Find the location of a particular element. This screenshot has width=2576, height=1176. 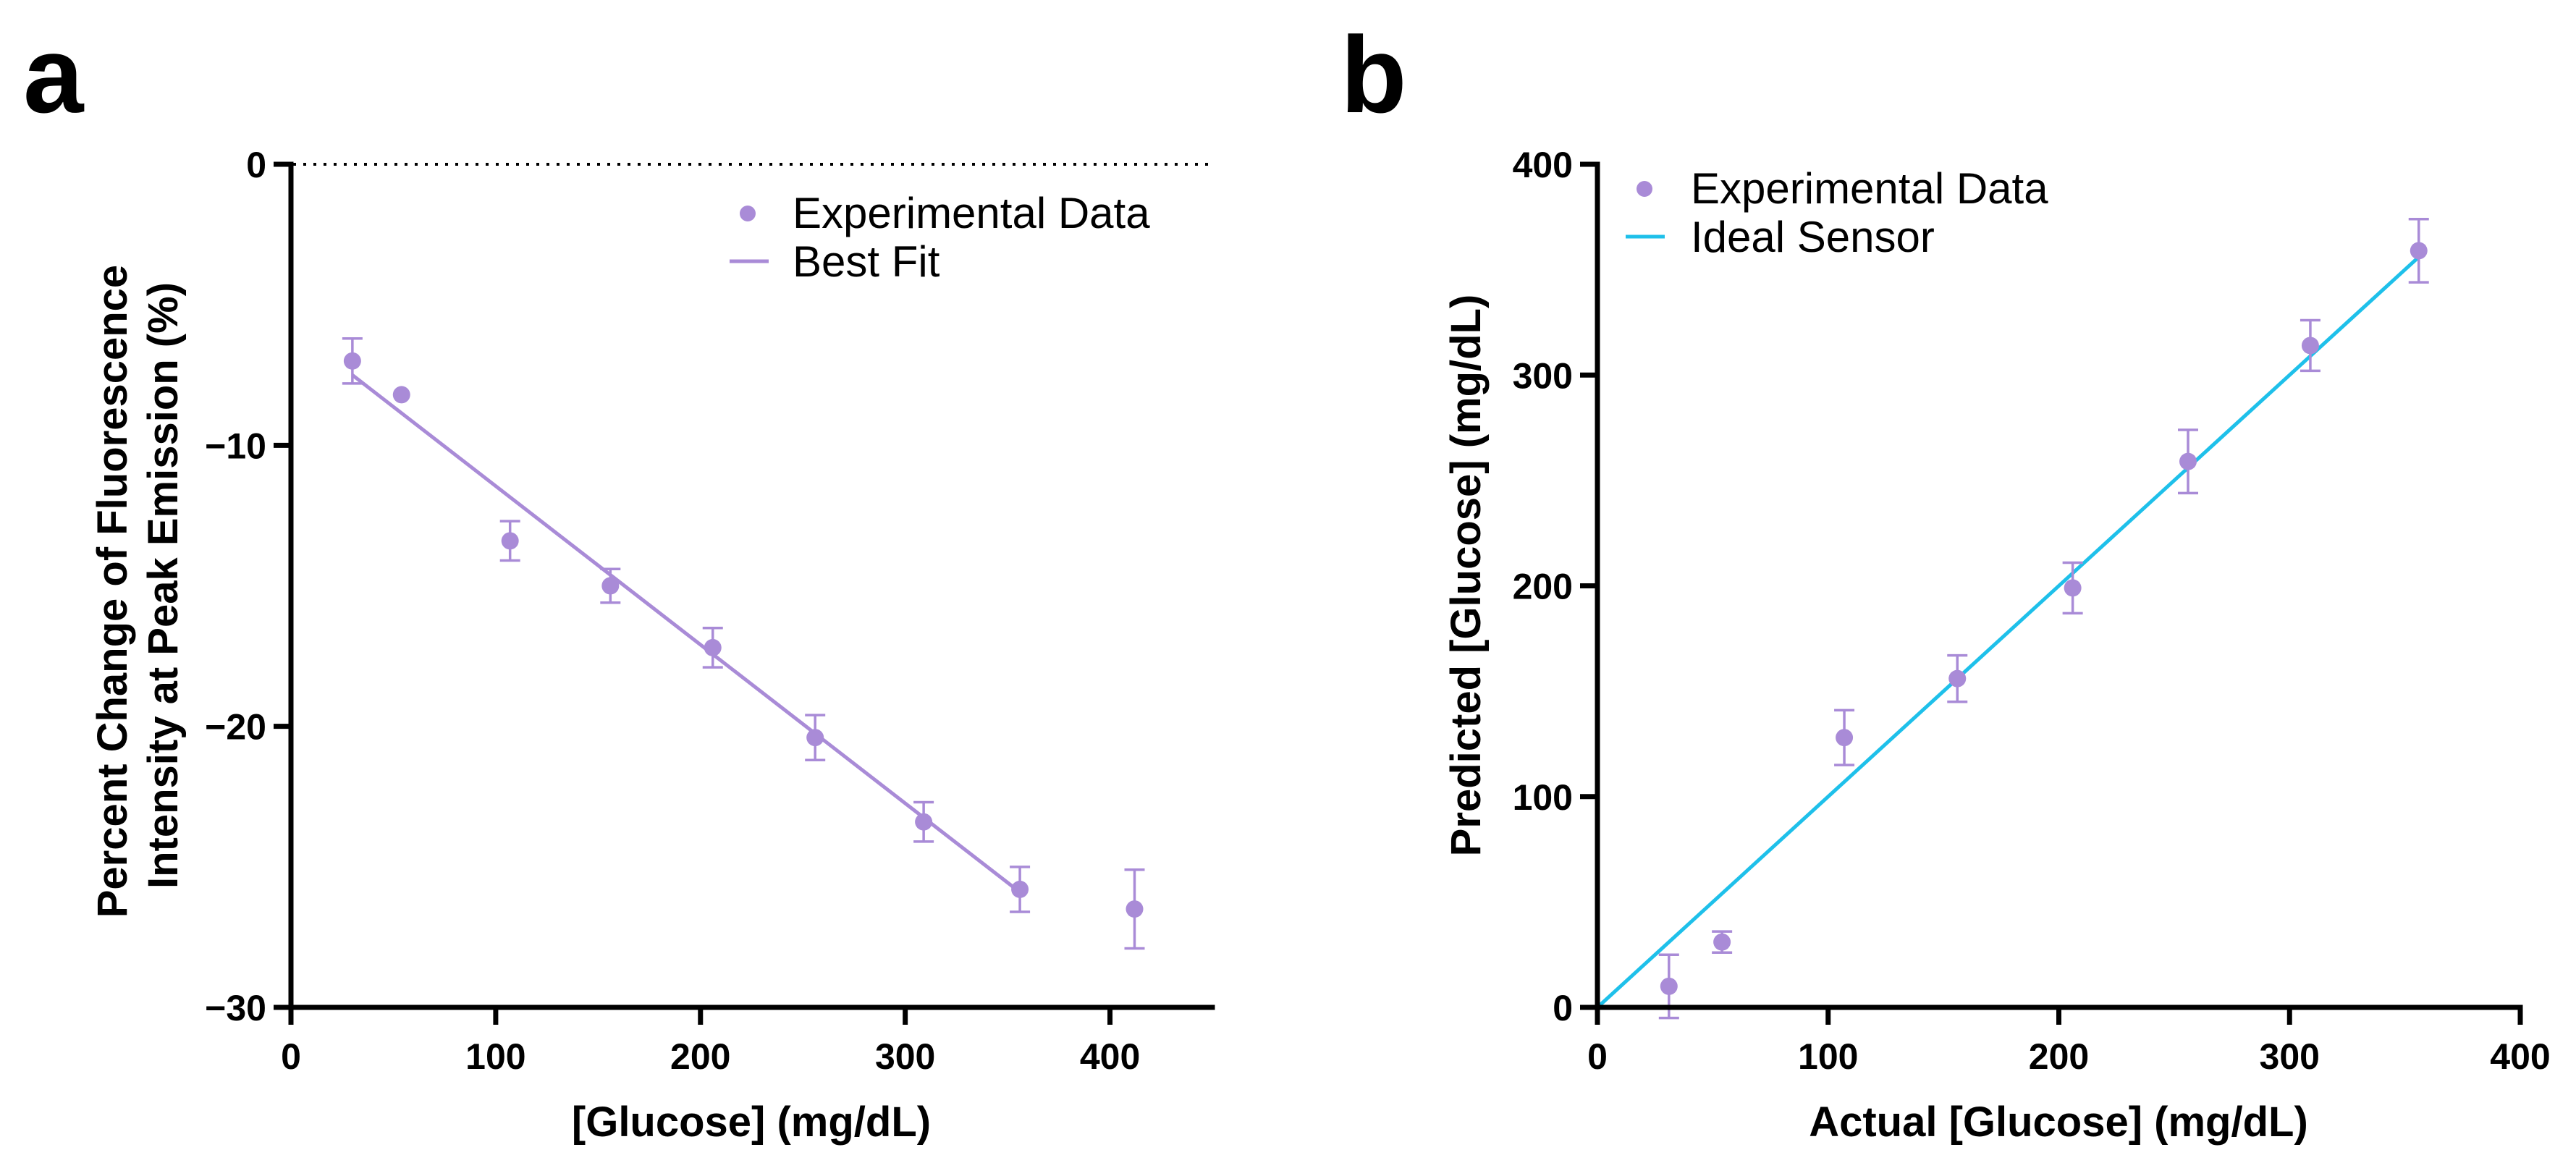

panel-a-x-tick-label: 200 is located at coordinates (700, 1057).